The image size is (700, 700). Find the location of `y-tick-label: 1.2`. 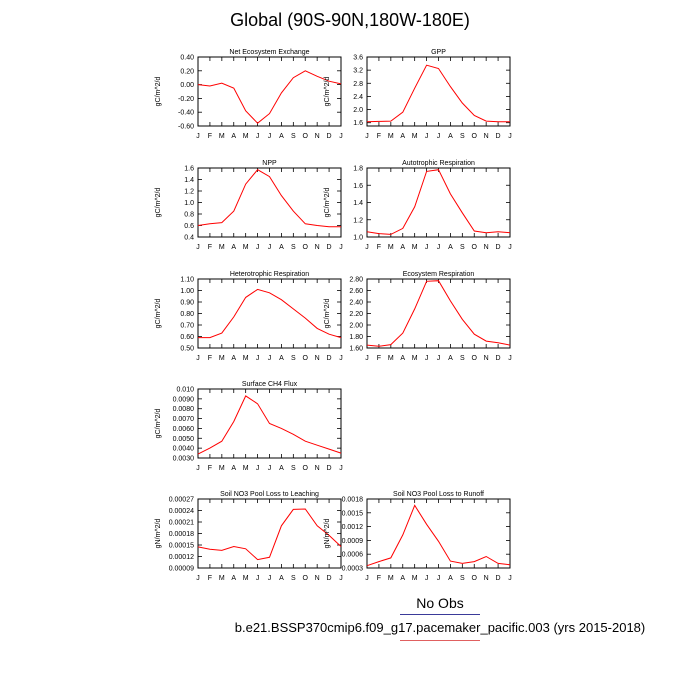

y-tick-label: 1.2 is located at coordinates (189, 192).